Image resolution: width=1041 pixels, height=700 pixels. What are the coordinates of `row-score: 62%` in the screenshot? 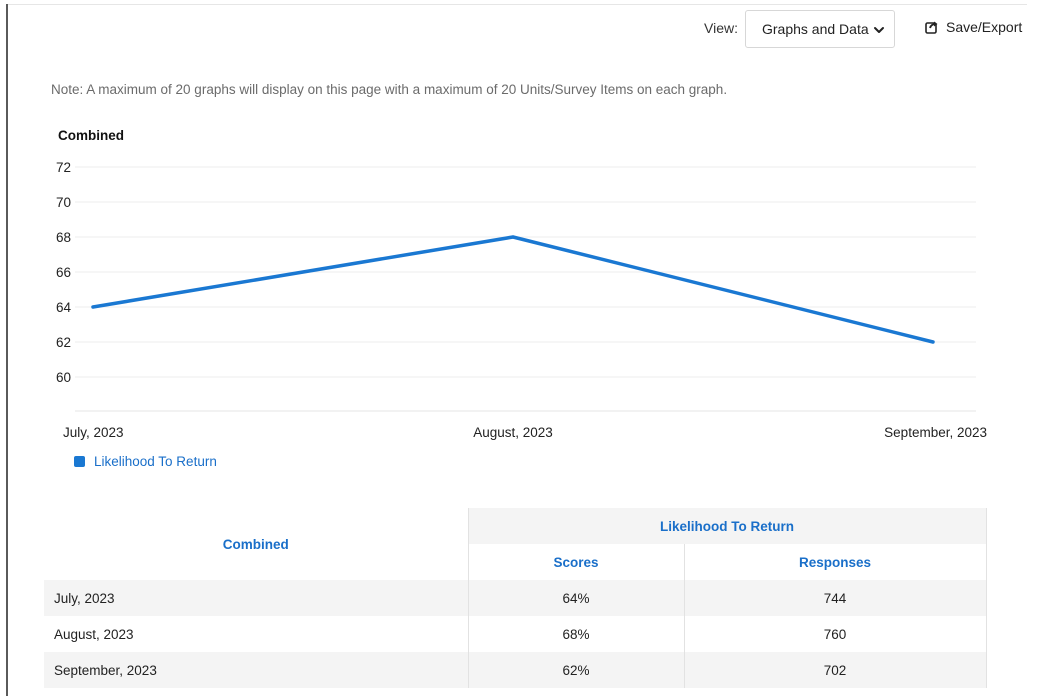 It's located at (575, 670).